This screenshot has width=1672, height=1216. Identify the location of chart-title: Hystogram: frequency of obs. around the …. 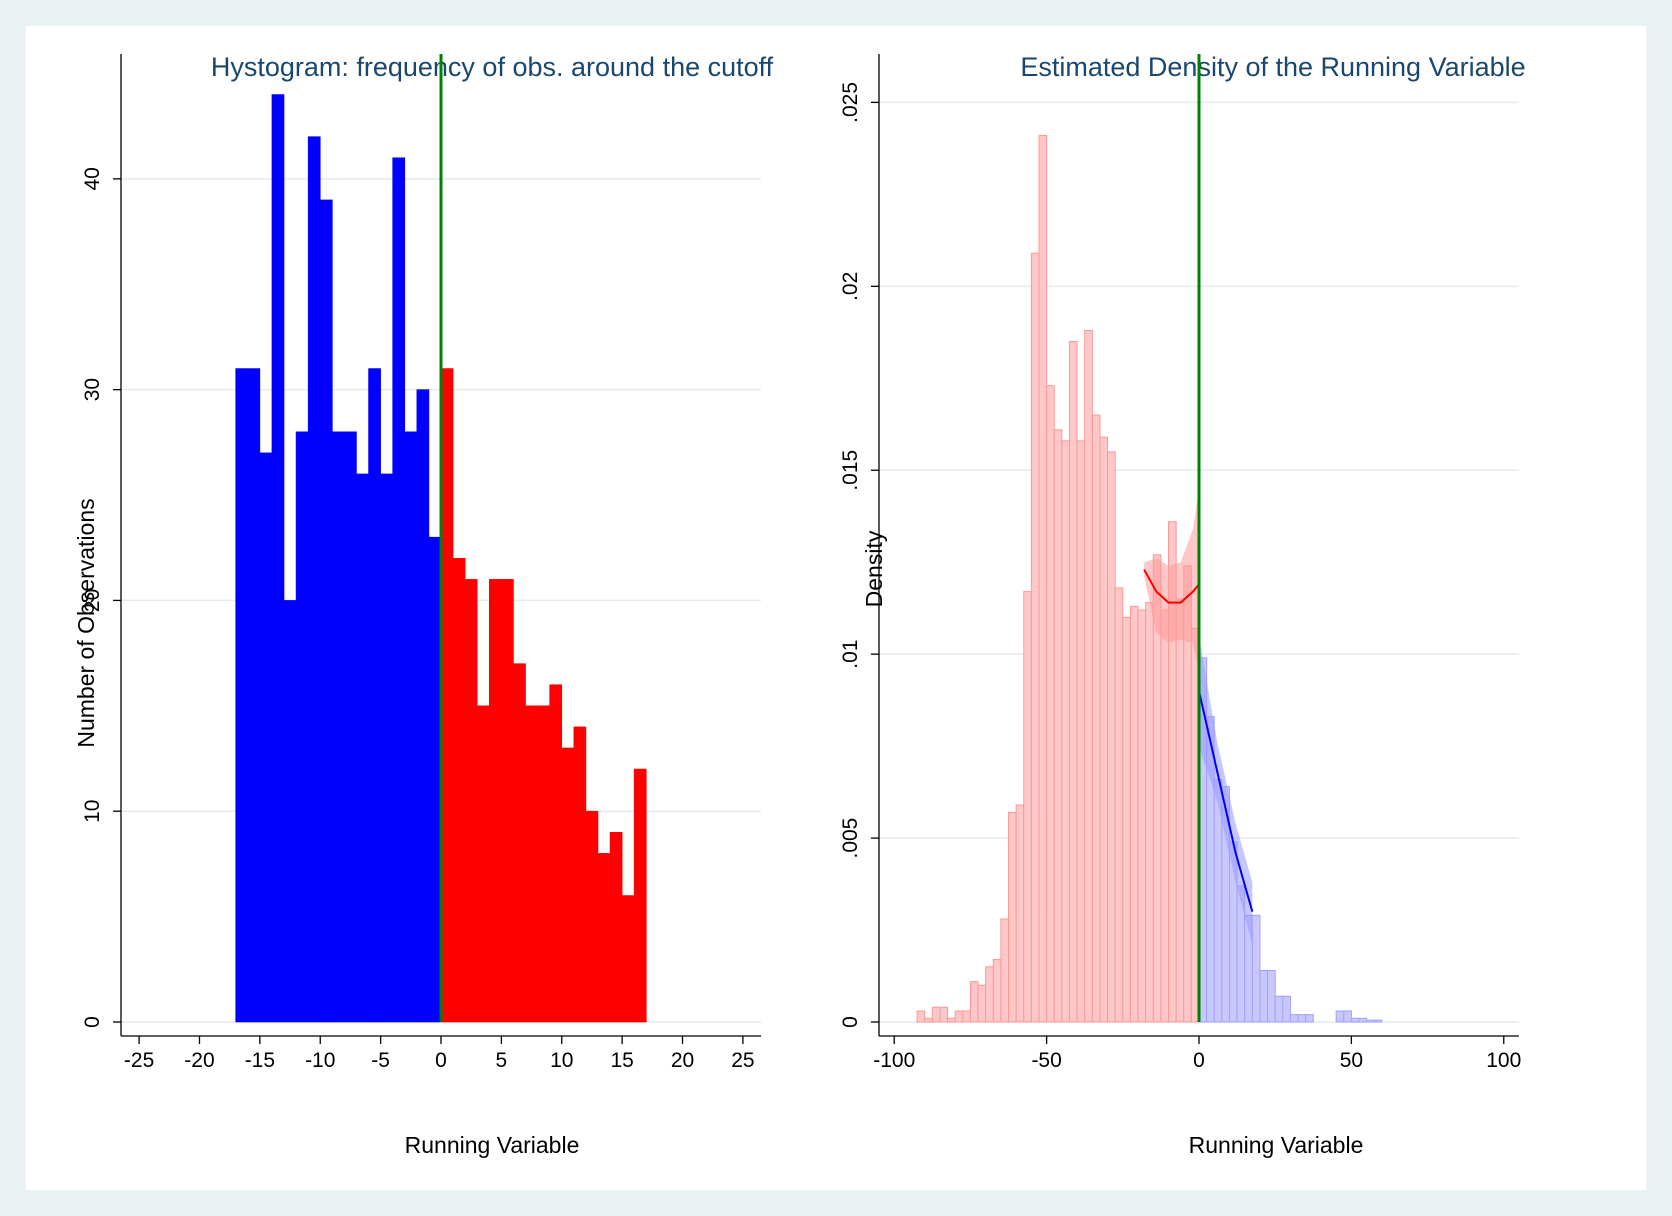
(492, 67).